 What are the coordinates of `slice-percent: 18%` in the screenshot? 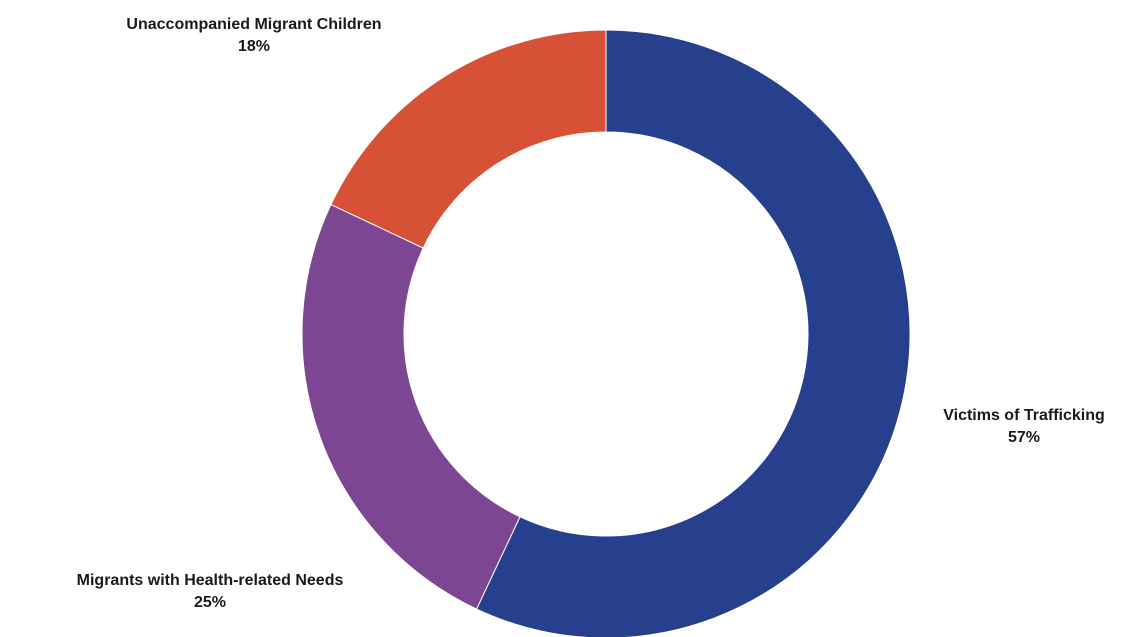 It's located at (254, 46).